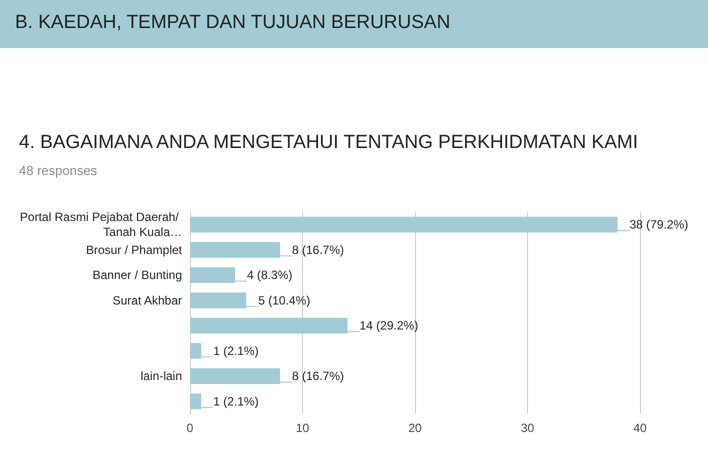 This screenshot has height=455, width=708. Describe the element at coordinates (328, 142) in the screenshot. I see `chart-title: 4. BAGAIMANA ANDA MENGETAHUI TENTANG PERKHIDMATAN KAMI` at that location.